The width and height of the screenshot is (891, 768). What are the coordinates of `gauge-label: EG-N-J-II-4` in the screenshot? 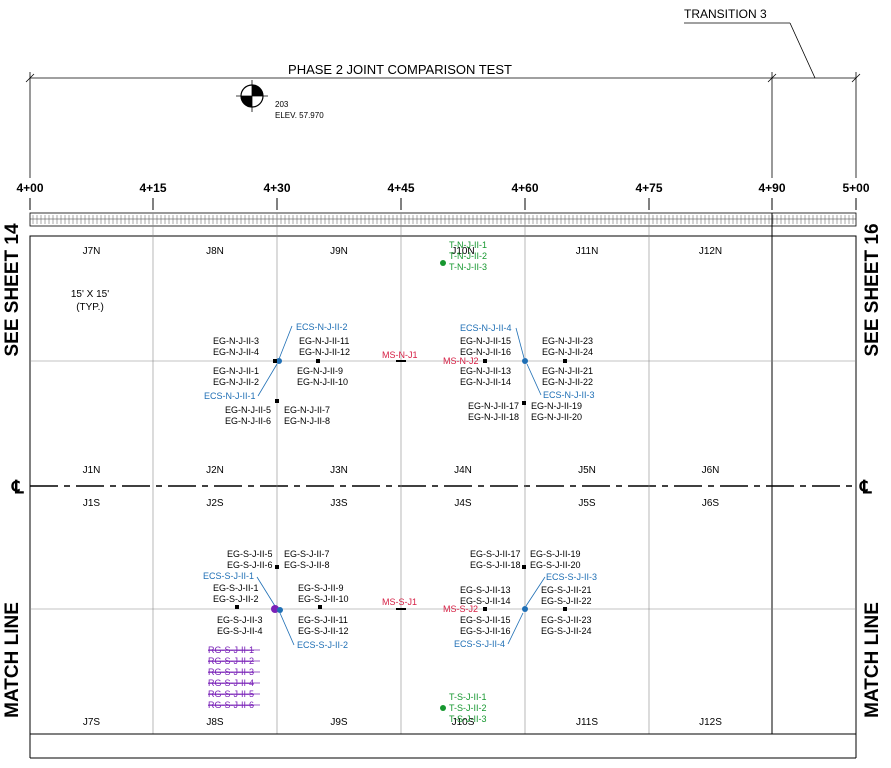 It's located at (236, 352).